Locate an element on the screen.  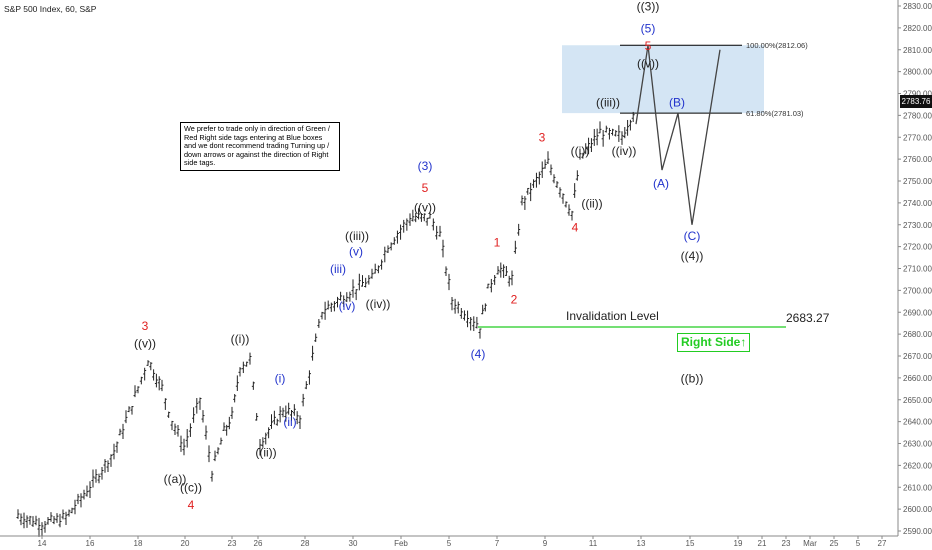
y-tick-label: 2810.00 is located at coordinates (917, 50).